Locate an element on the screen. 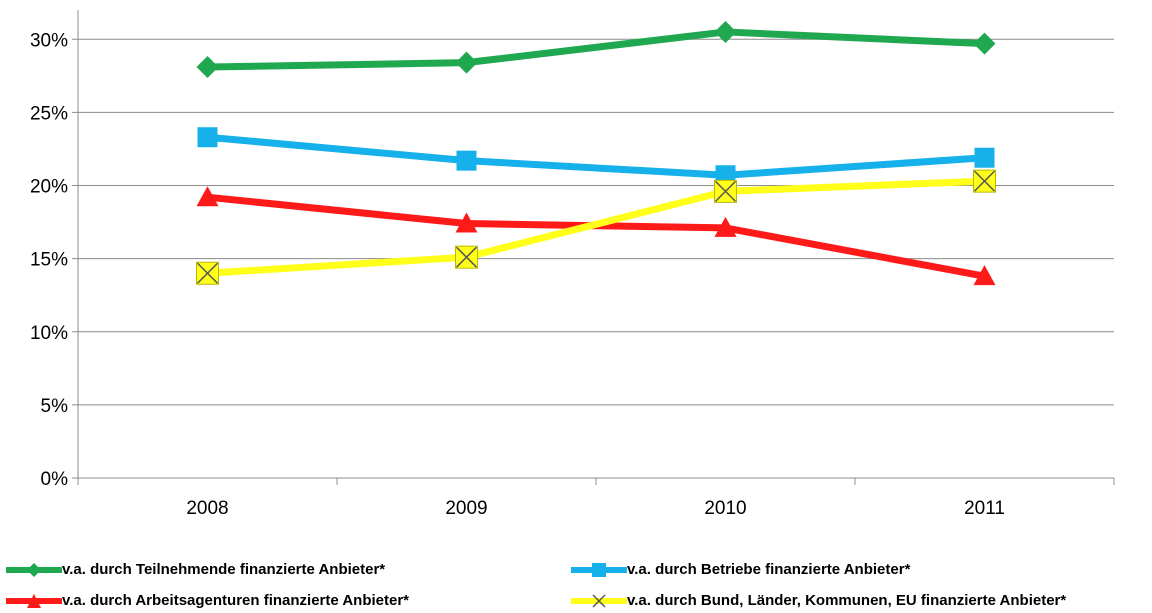 This screenshot has width=1152, height=613. x-tick-label: 2008 is located at coordinates (207, 508).